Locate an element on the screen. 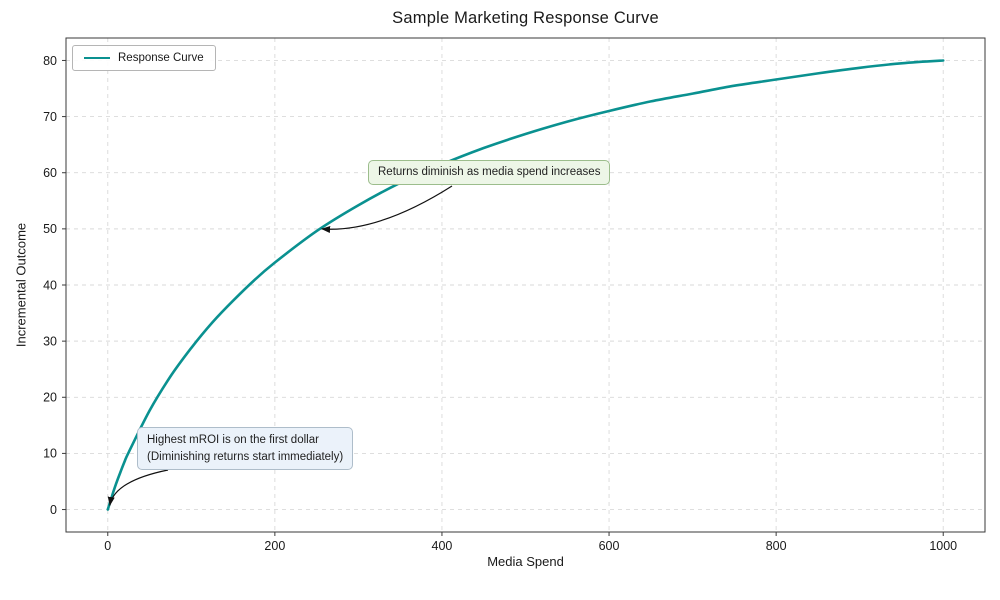  y-tick-label: 60 is located at coordinates (50, 173).